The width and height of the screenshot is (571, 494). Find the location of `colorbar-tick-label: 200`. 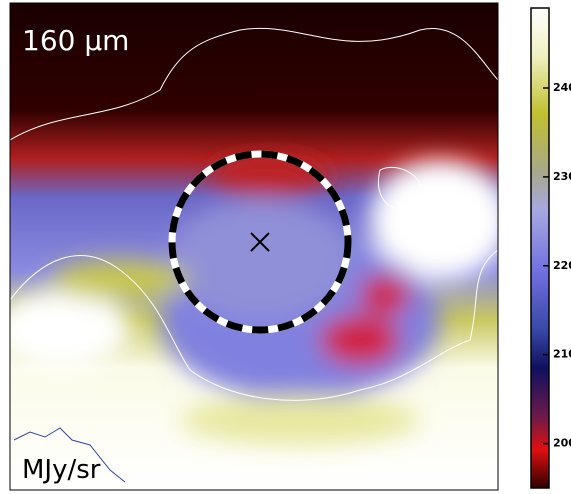

colorbar-tick-label: 200 is located at coordinates (562, 443).